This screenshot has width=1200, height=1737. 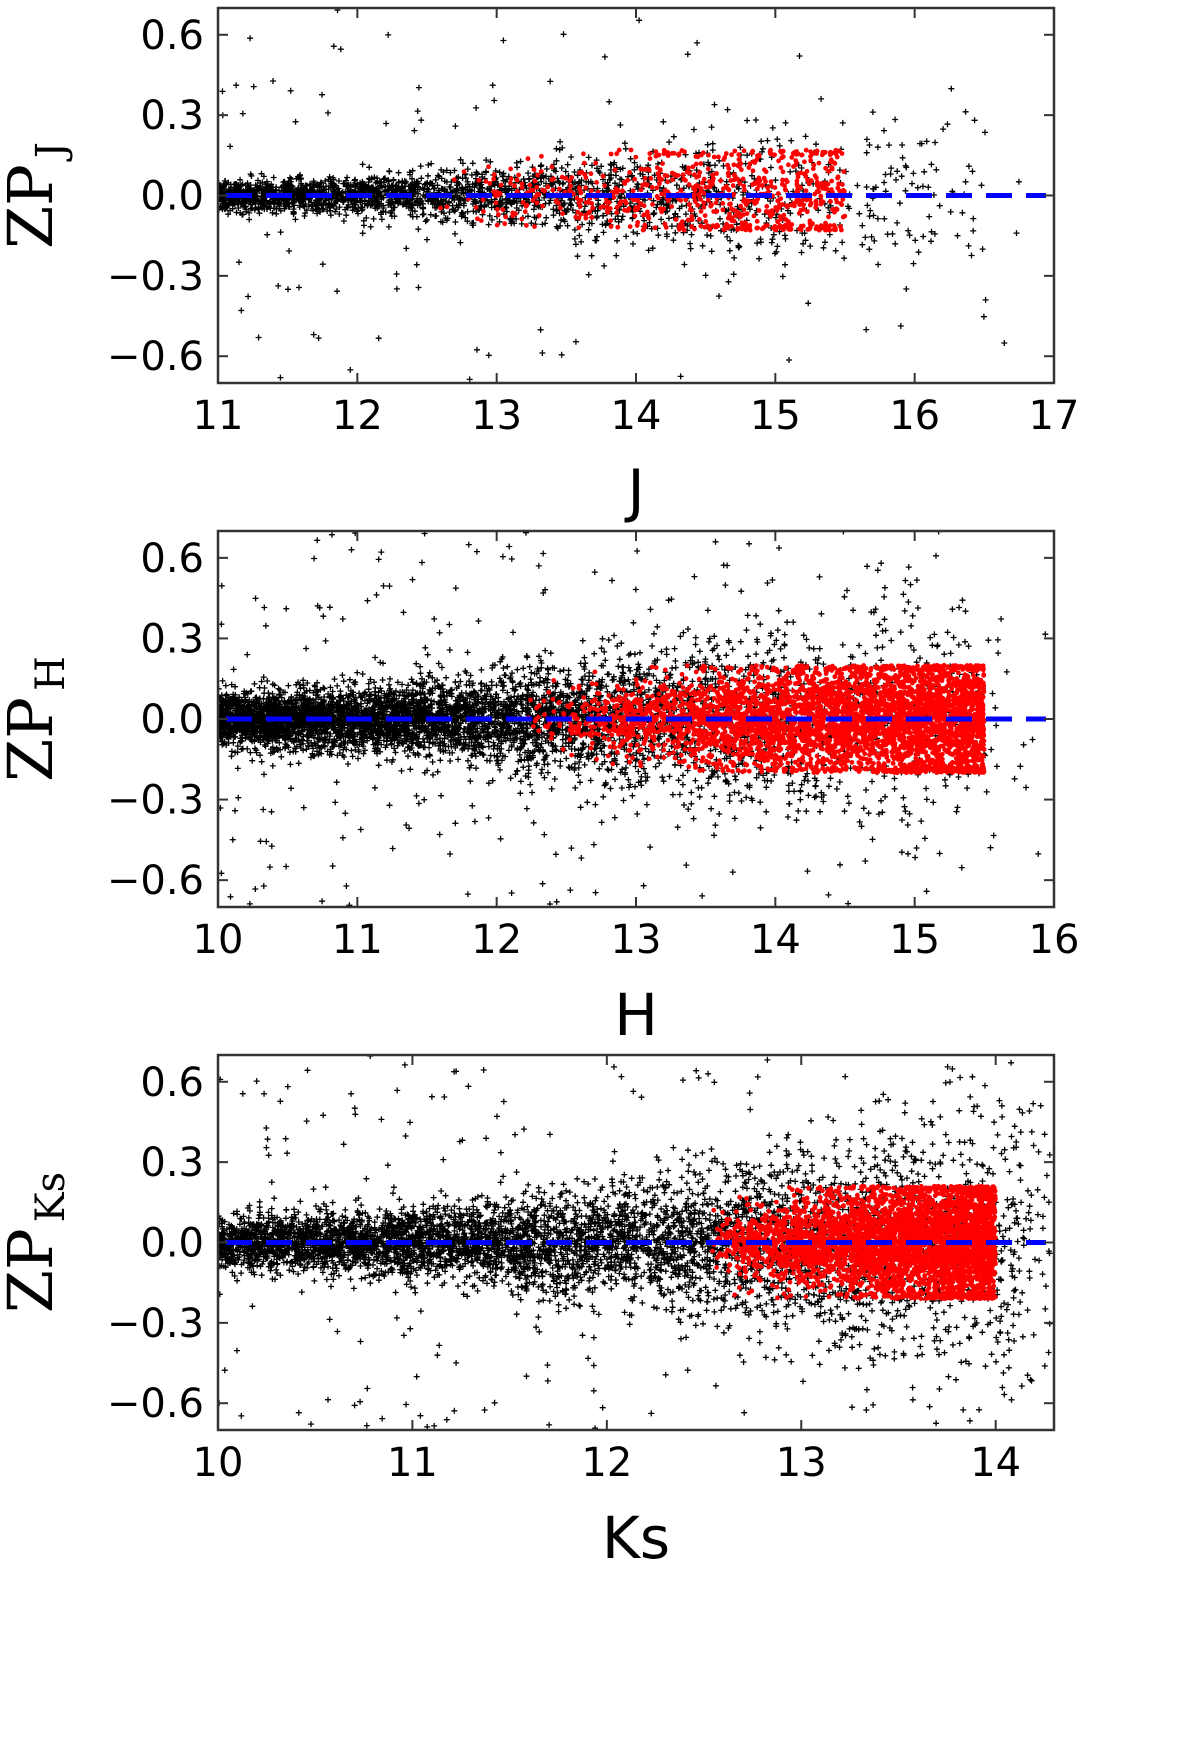 I want to click on panel-j-all-stars, so click(x=620, y=195).